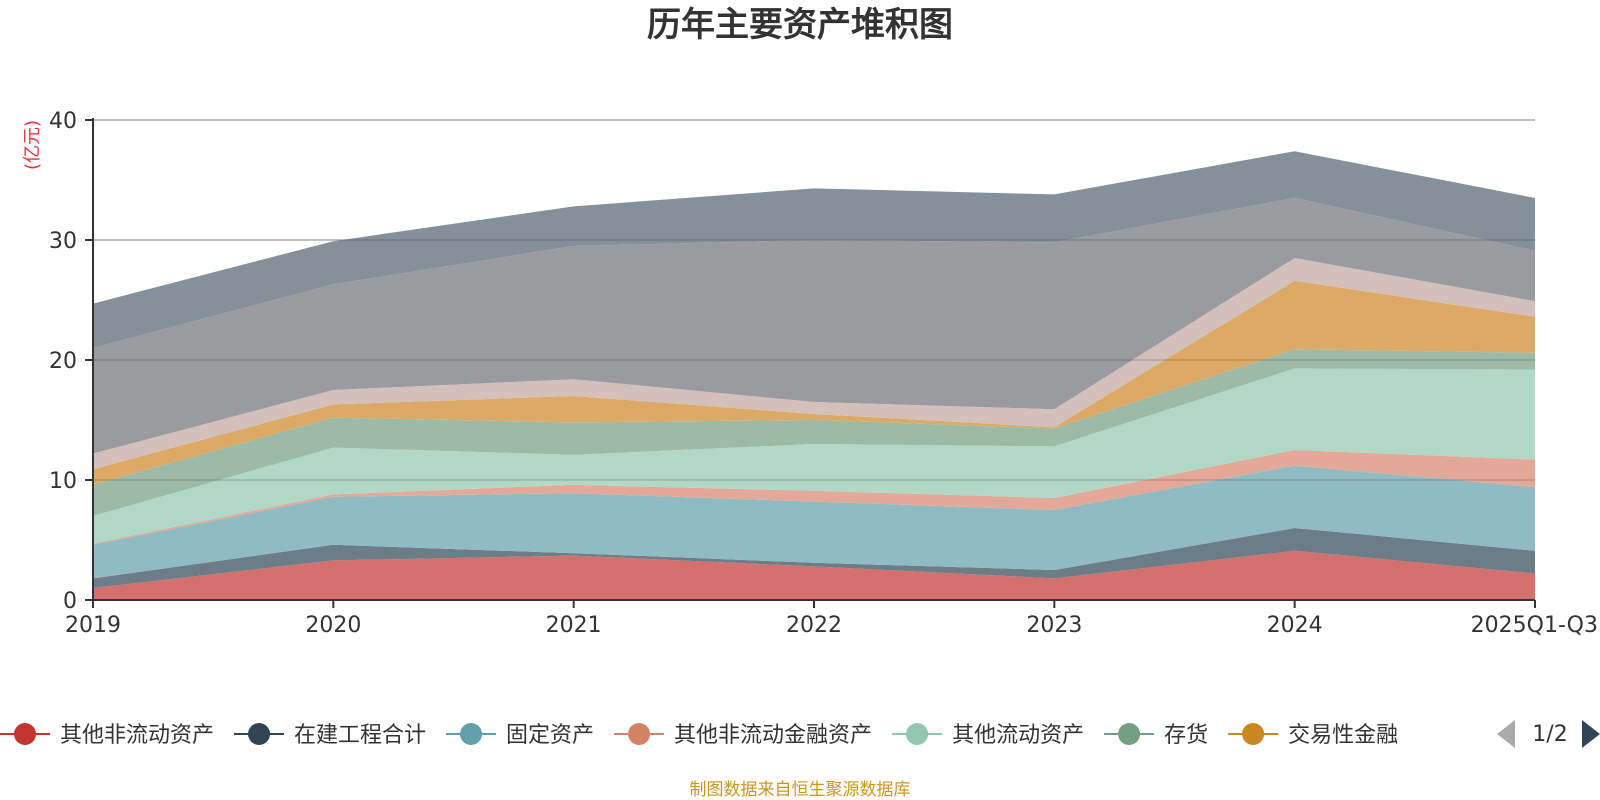 This screenshot has width=1600, height=800. What do you see at coordinates (550, 735) in the screenshot?
I see `legend-label: 固定资产` at bounding box center [550, 735].